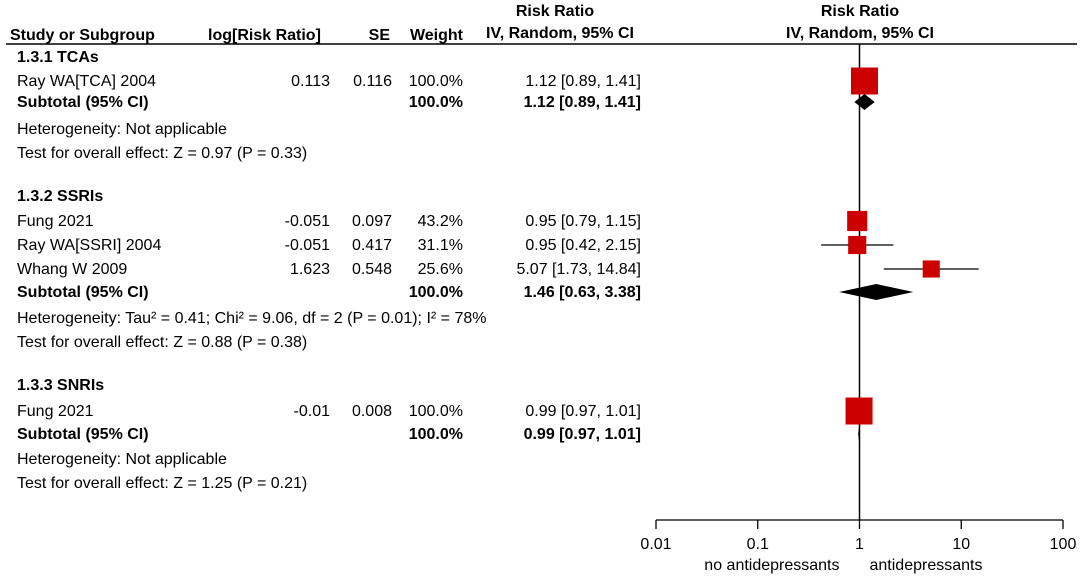  What do you see at coordinates (371, 411) in the screenshot?
I see `study-se: 0.008` at bounding box center [371, 411].